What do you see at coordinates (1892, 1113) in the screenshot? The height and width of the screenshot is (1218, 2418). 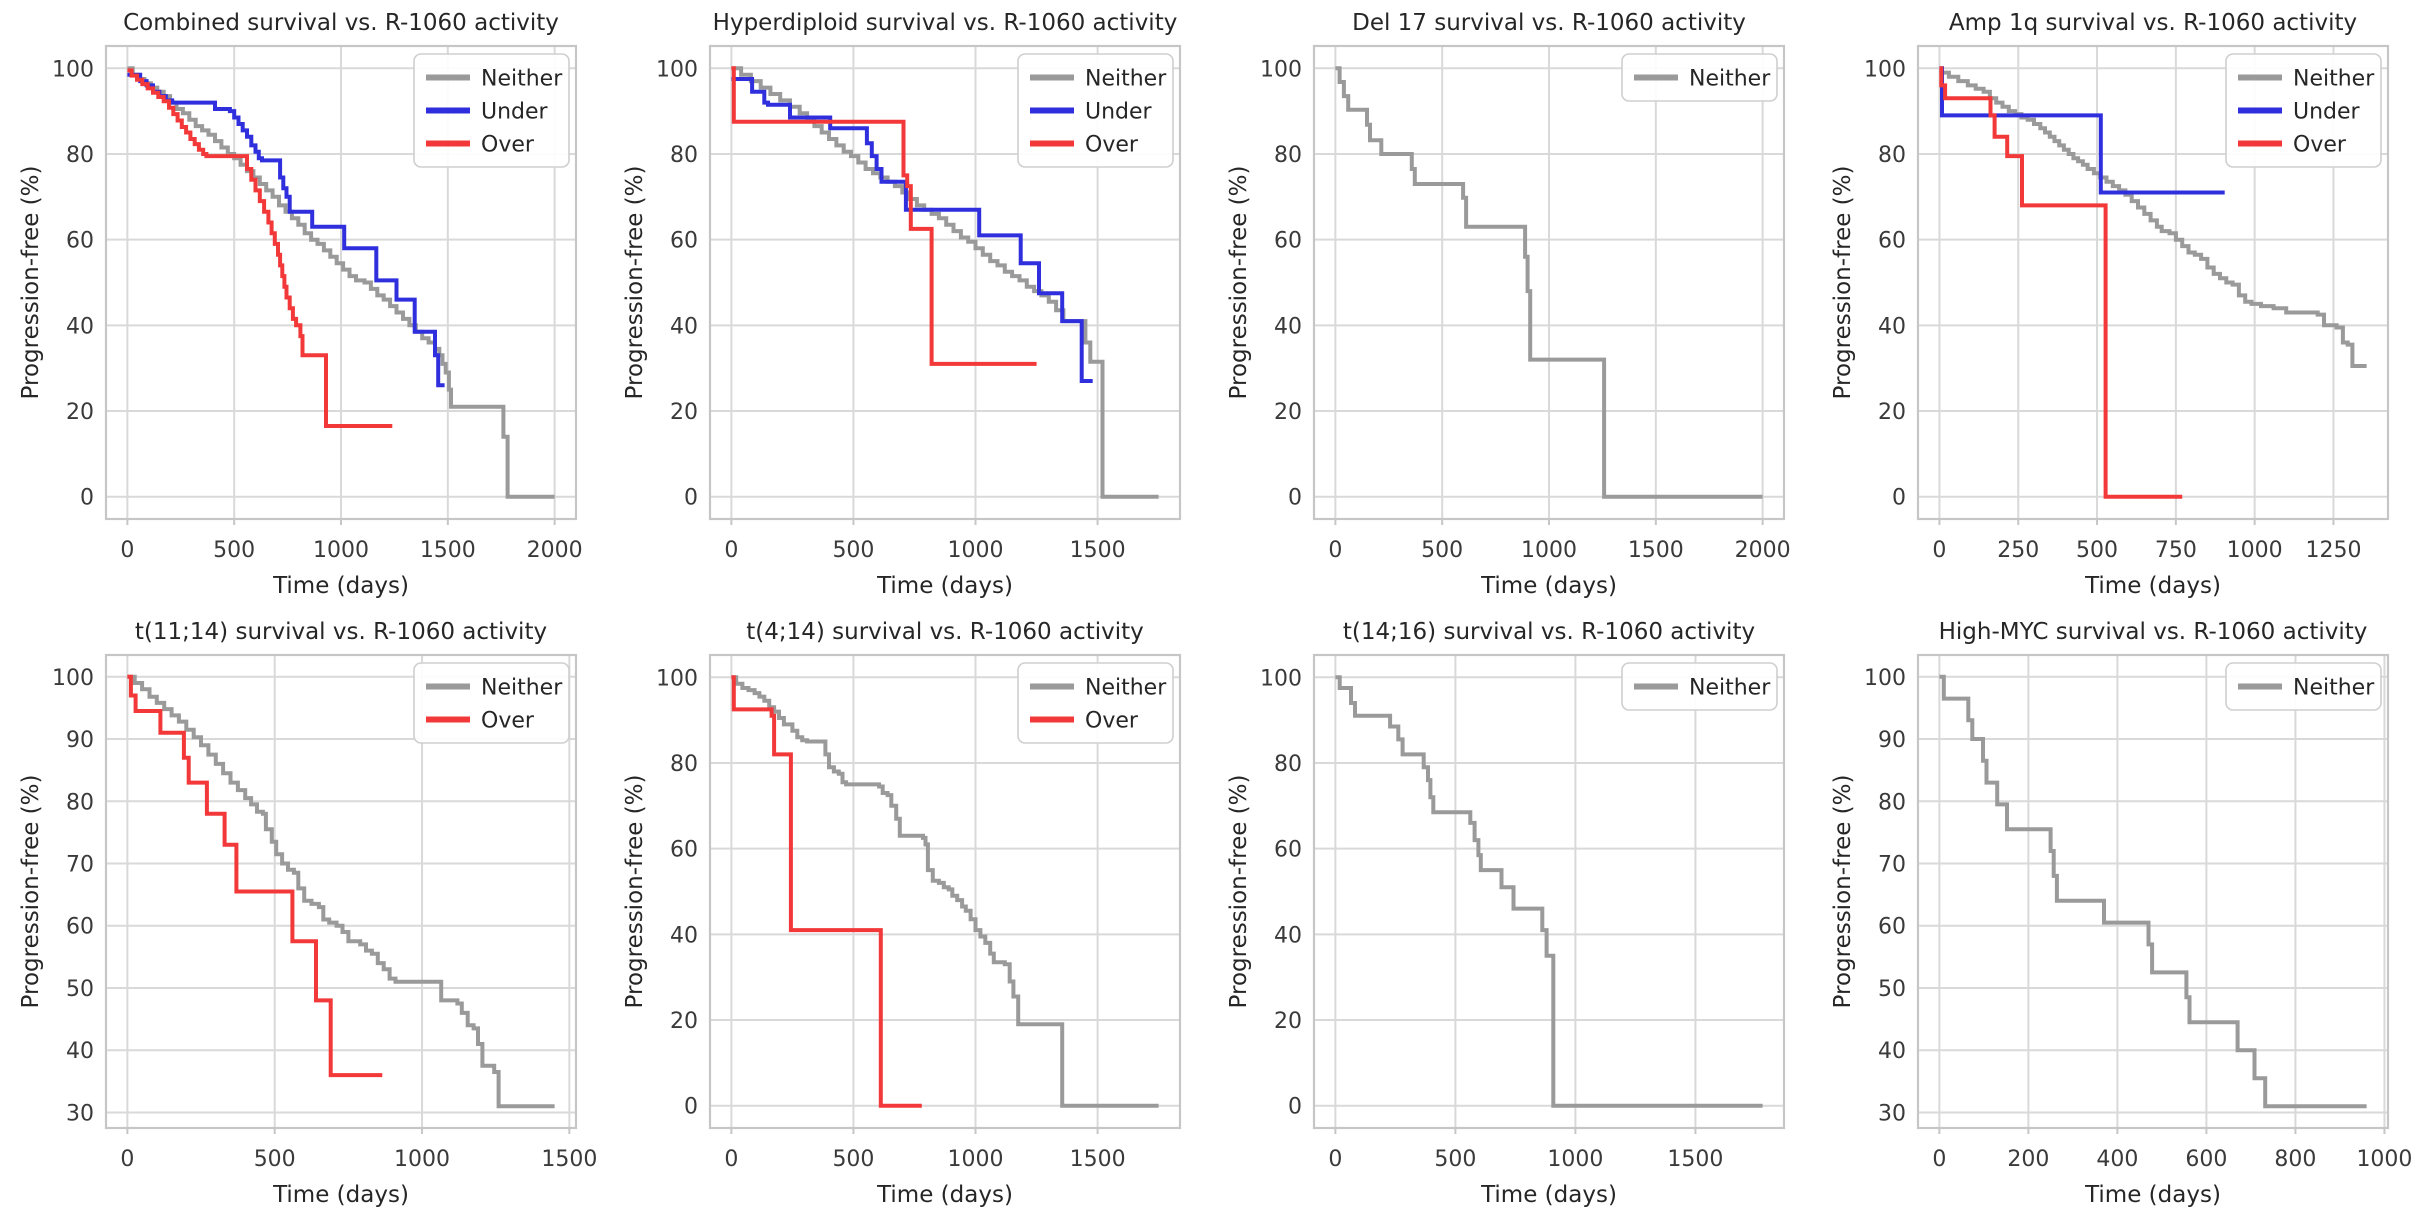 I see `y-tick-label: 30` at bounding box center [1892, 1113].